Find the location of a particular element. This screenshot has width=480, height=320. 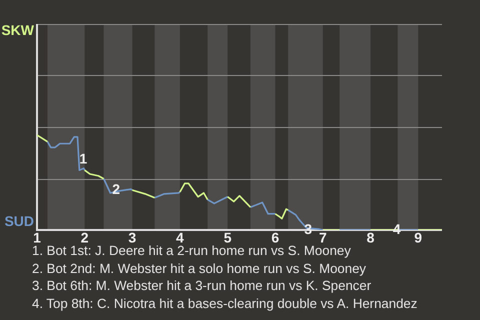

text: 4. Top 8th: C. Nicotra hit a bases-clearing double vs A. Hernandez is located at coordinates (225, 303).